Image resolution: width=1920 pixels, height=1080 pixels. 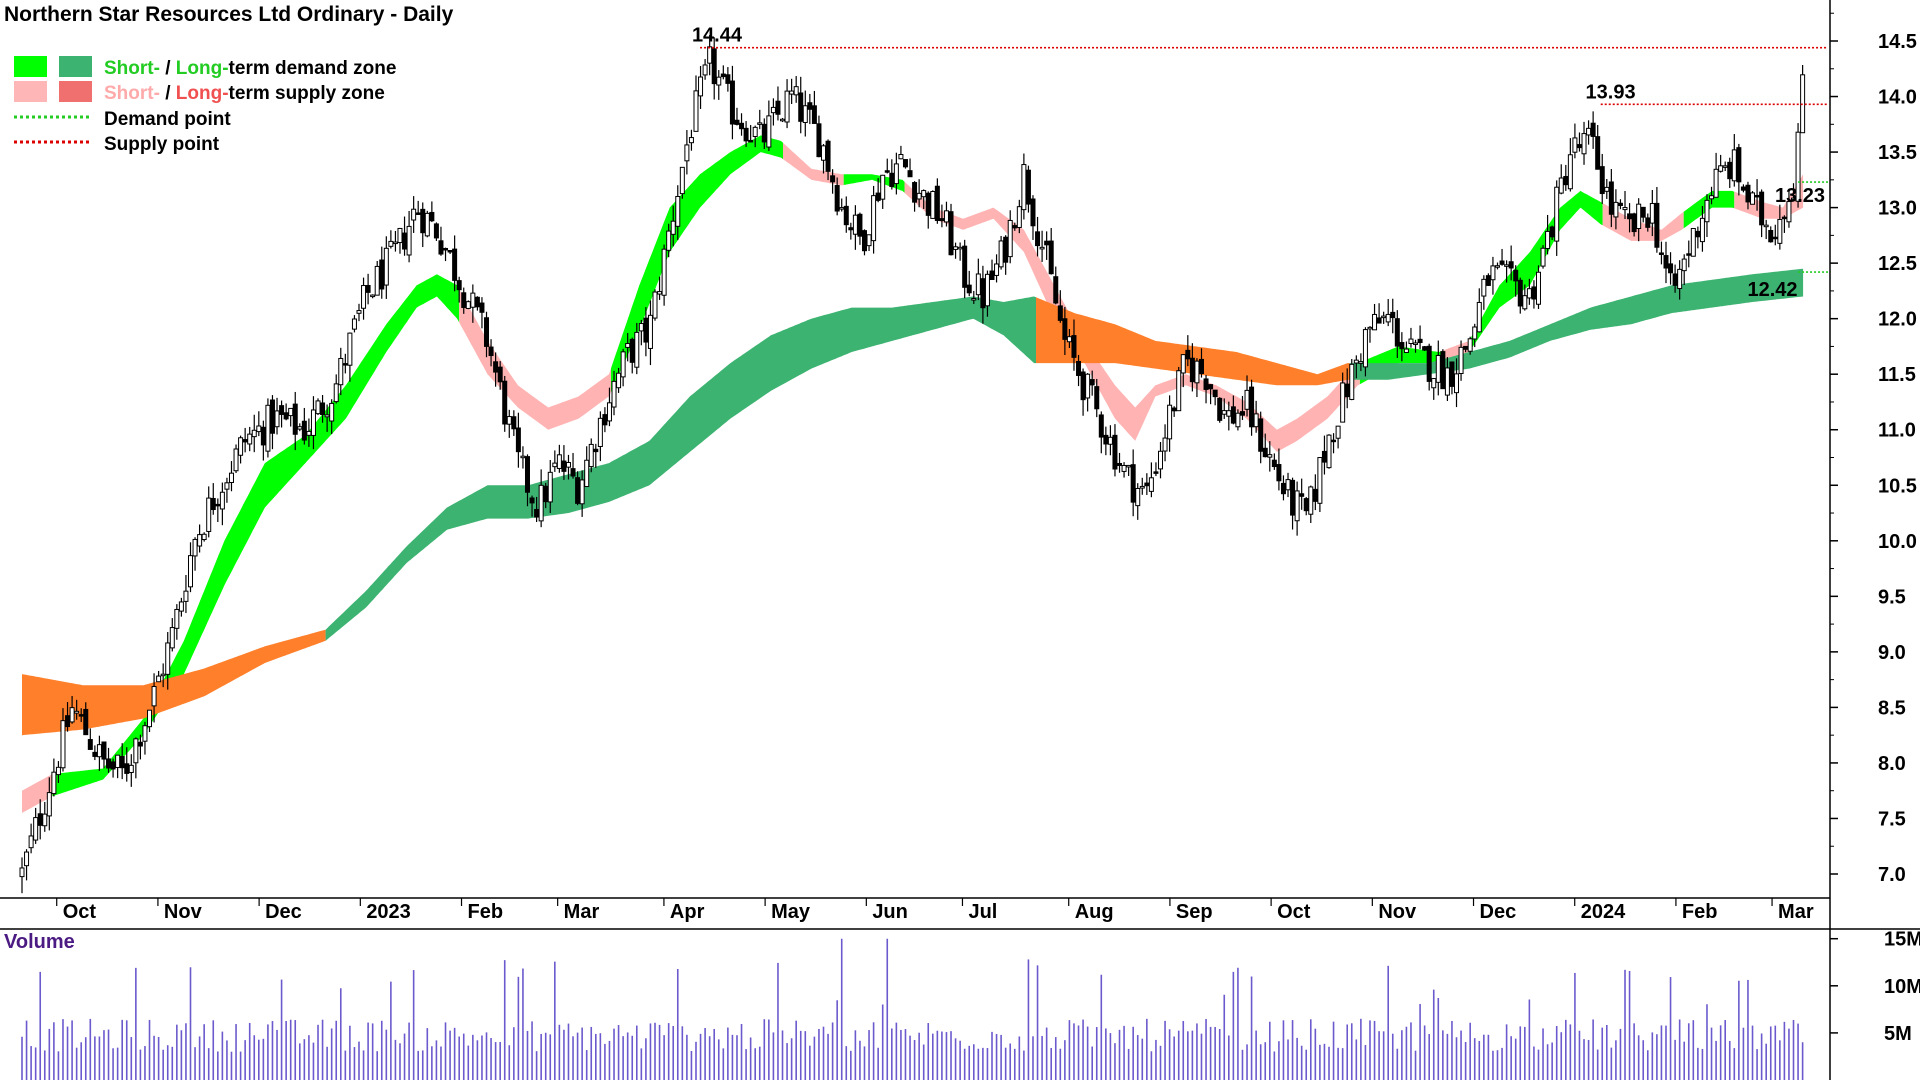 What do you see at coordinates (1772, 290) in the screenshot?
I see `demand-point-label: 12.42` at bounding box center [1772, 290].